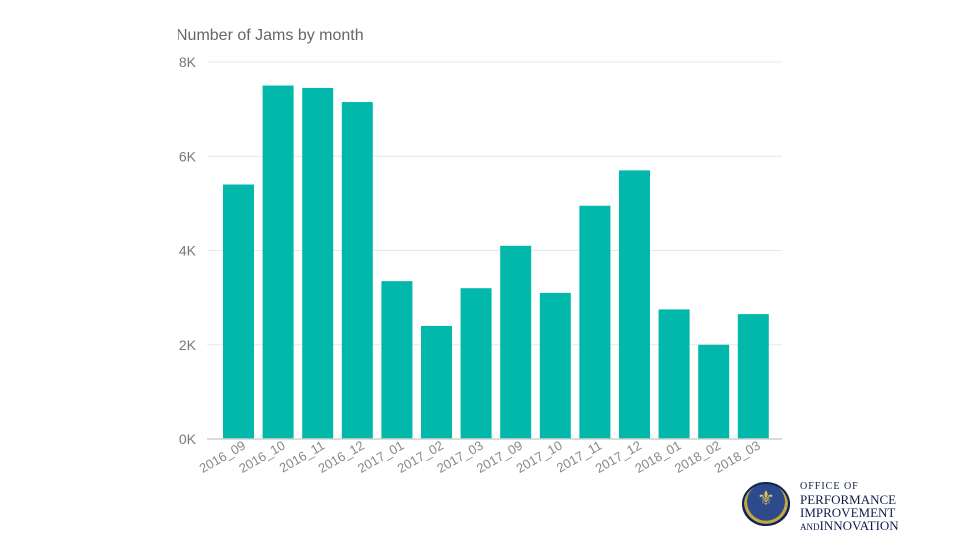 The width and height of the screenshot is (960, 540). Describe the element at coordinates (829, 486) in the screenshot. I see `logo-line-office-of: OFFICE OF` at that location.